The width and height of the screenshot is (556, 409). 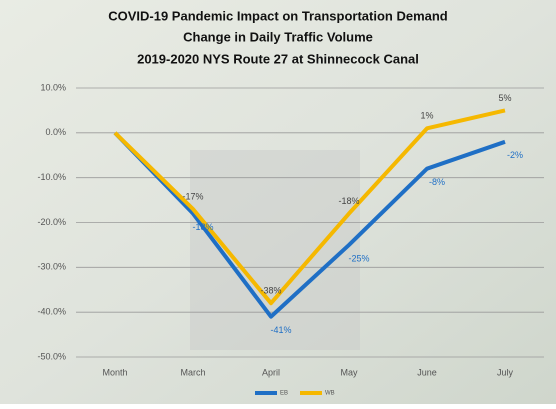 I want to click on x-tick-label: April, so click(x=271, y=372).